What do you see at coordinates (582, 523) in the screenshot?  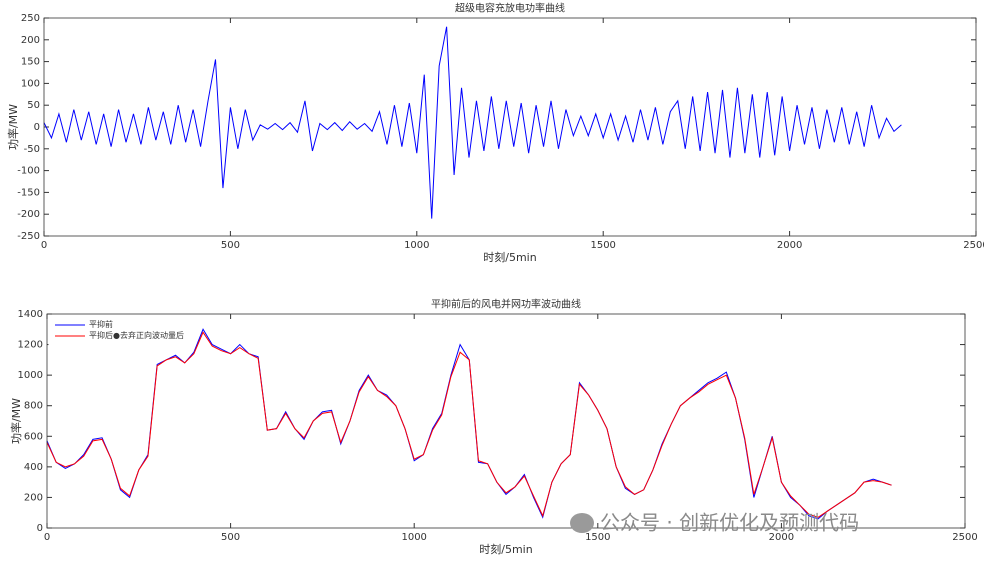 I see `watermark-icon` at bounding box center [582, 523].